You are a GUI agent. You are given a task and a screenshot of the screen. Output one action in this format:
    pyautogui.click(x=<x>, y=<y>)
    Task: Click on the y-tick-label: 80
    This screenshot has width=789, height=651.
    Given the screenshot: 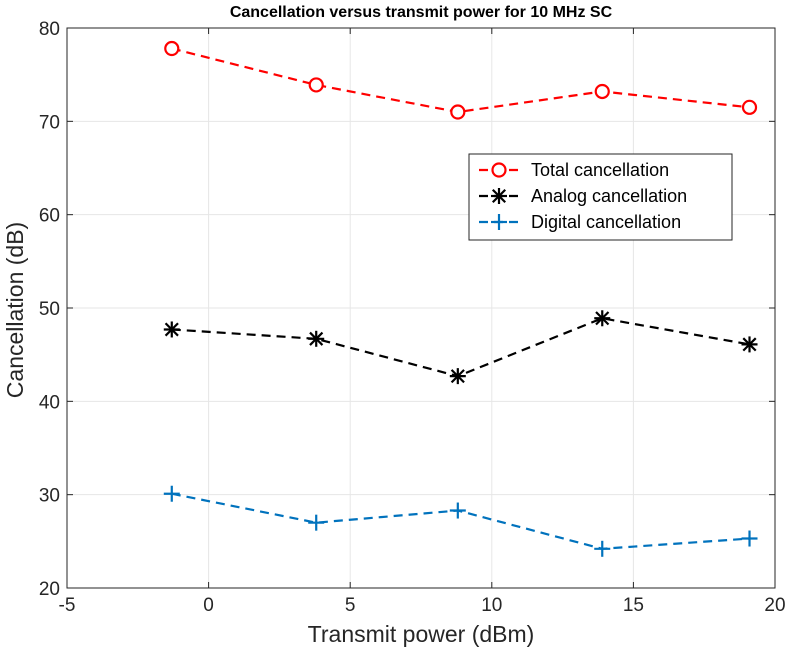 What is the action you would take?
    pyautogui.click(x=49, y=29)
    